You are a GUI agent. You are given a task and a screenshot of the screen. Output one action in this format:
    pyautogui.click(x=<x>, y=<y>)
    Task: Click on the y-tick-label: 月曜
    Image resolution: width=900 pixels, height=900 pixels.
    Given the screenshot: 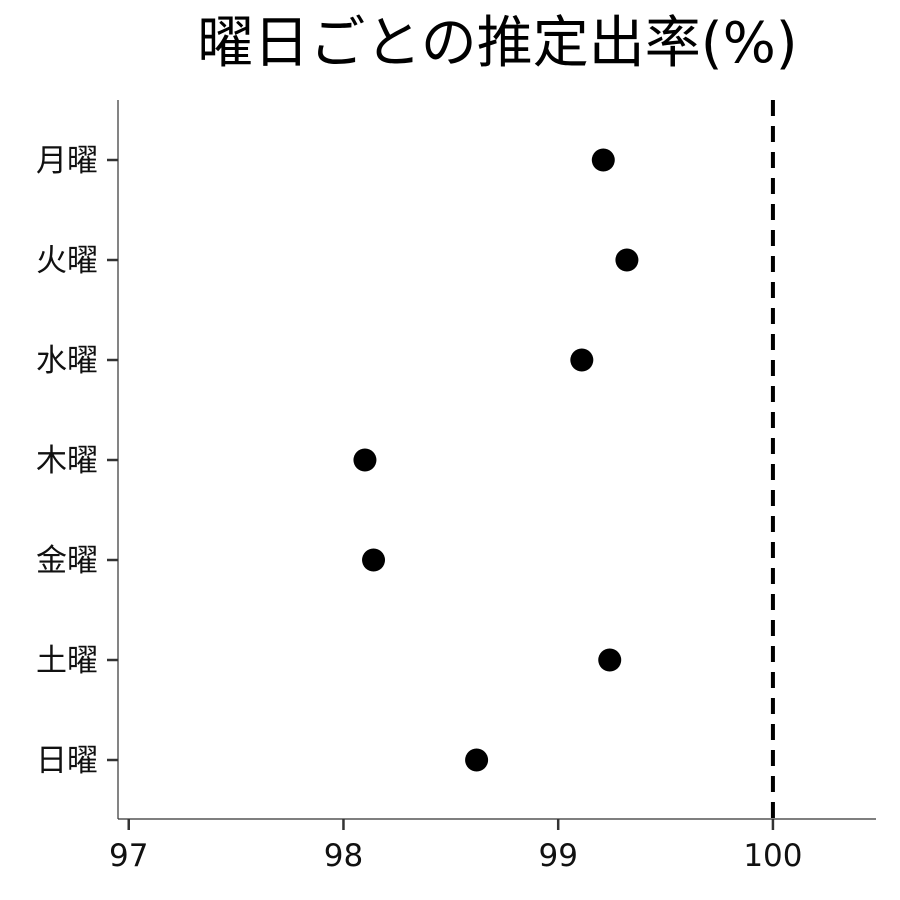 What is the action you would take?
    pyautogui.click(x=67, y=161)
    